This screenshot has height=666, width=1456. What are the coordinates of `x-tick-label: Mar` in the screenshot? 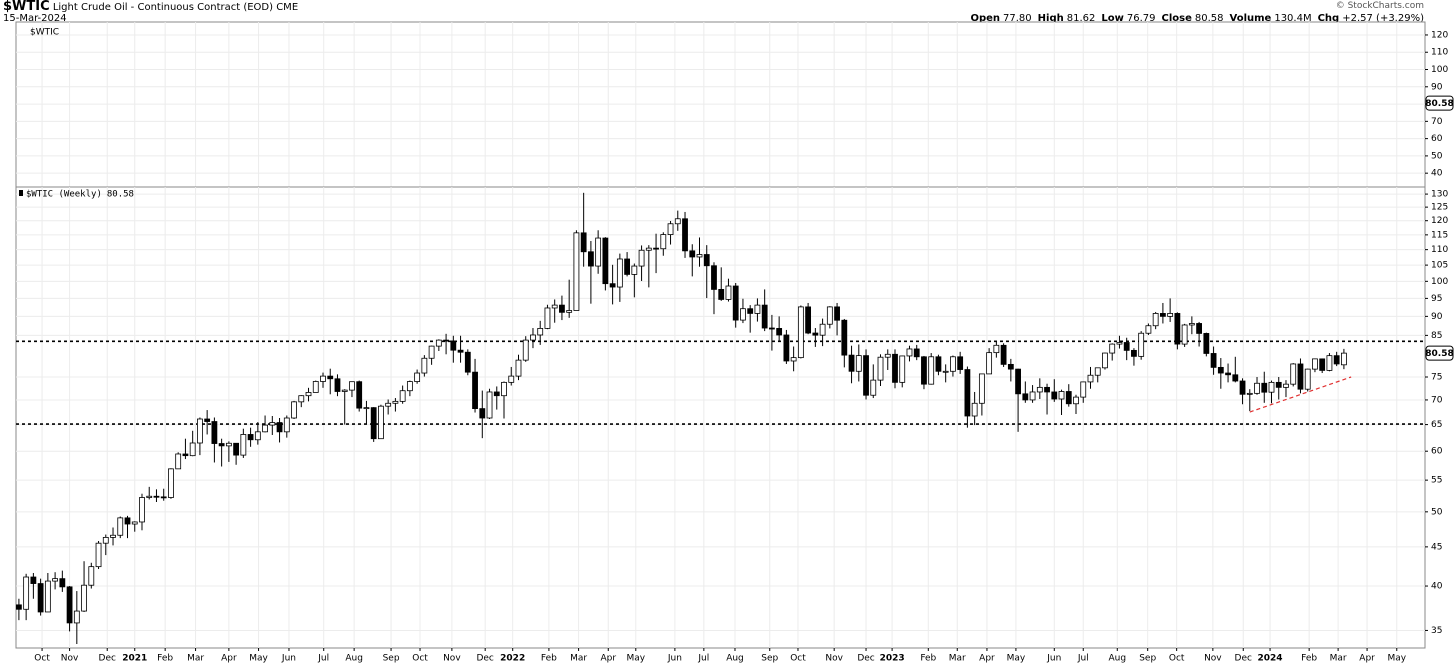 It's located at (578, 659).